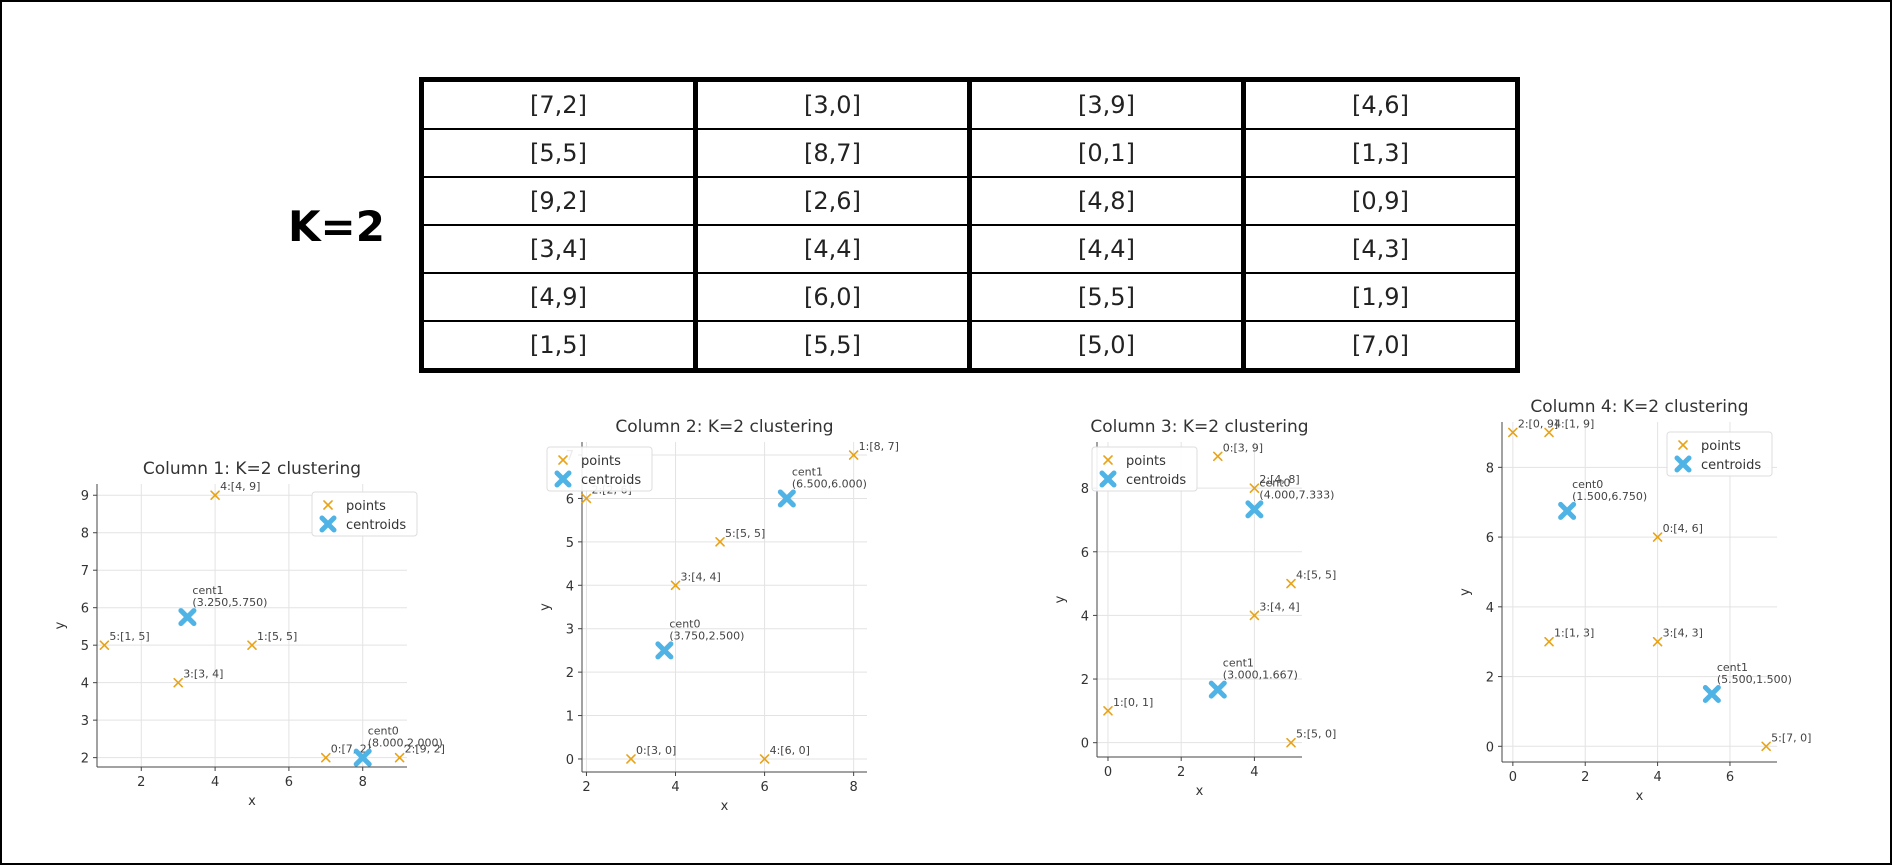 This screenshot has height=865, width=1892. What do you see at coordinates (405, 743) in the screenshot?
I see `centroid-coords: (8.000,2.000)` at bounding box center [405, 743].